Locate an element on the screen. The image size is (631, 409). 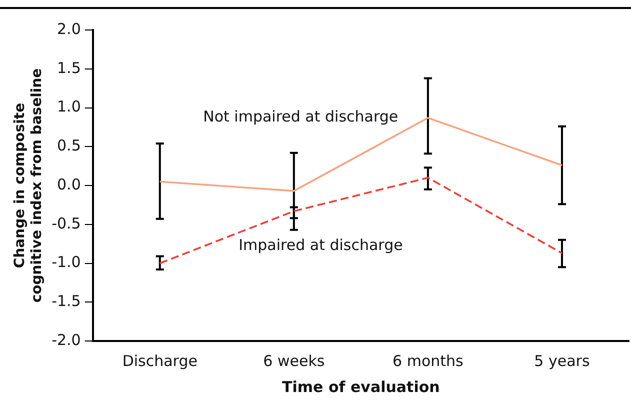
y-tick-label: 1.5 is located at coordinates (69, 67).